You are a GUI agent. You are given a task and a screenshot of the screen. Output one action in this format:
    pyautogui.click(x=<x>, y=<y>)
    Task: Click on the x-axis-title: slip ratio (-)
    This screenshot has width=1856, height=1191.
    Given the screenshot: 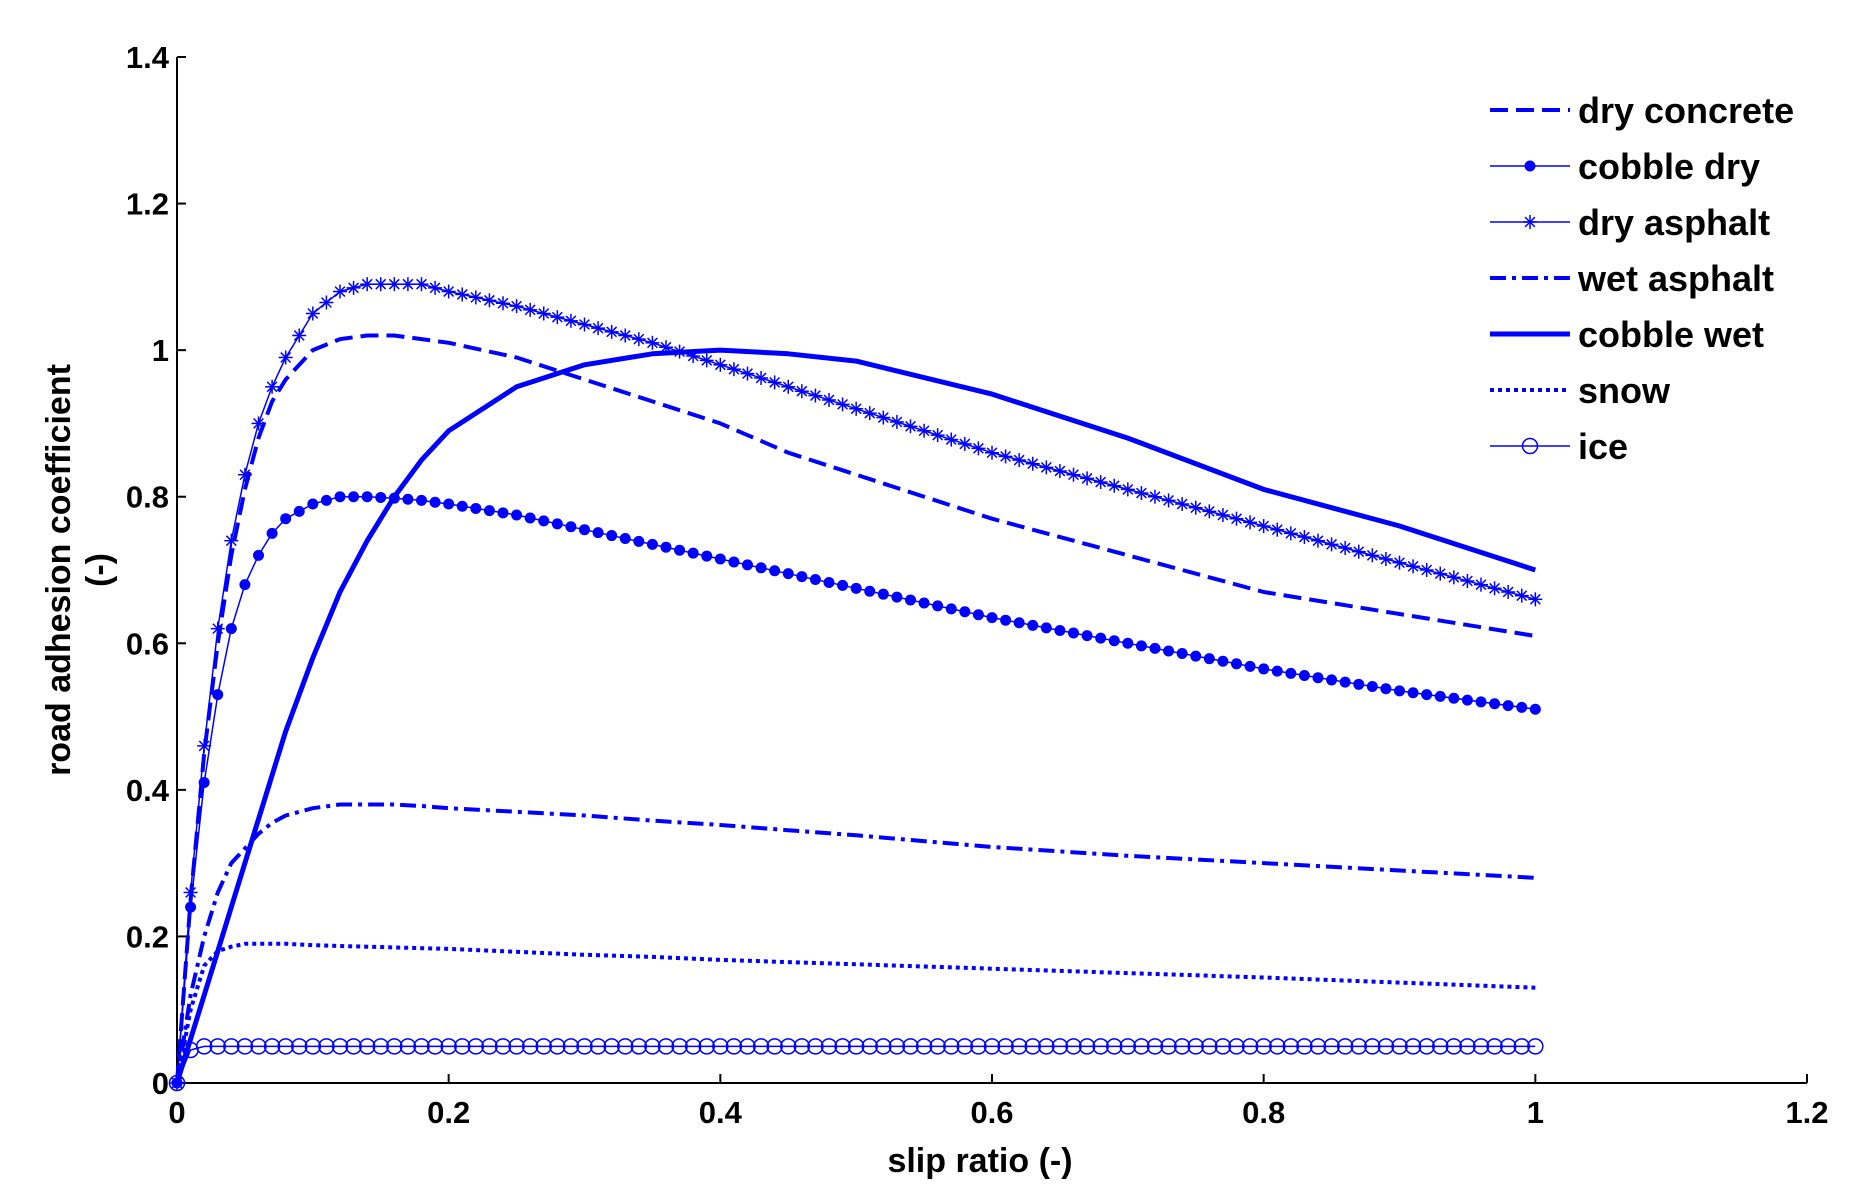 What is the action you would take?
    pyautogui.click(x=979, y=1161)
    